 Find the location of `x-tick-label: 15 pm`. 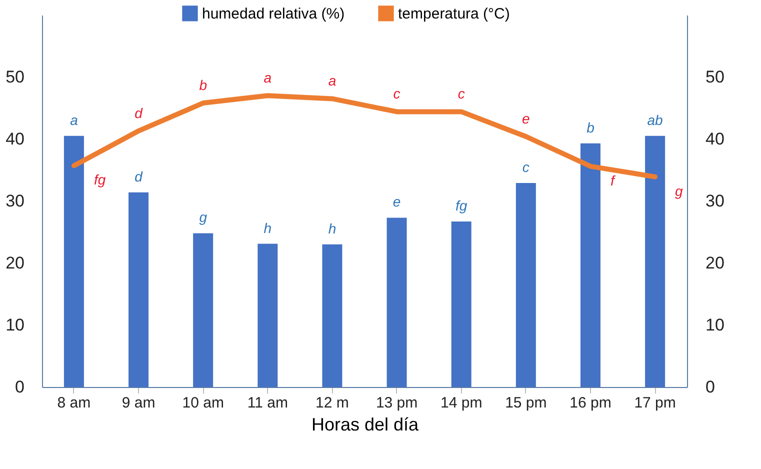

x-tick-label: 15 pm is located at coordinates (526, 403).